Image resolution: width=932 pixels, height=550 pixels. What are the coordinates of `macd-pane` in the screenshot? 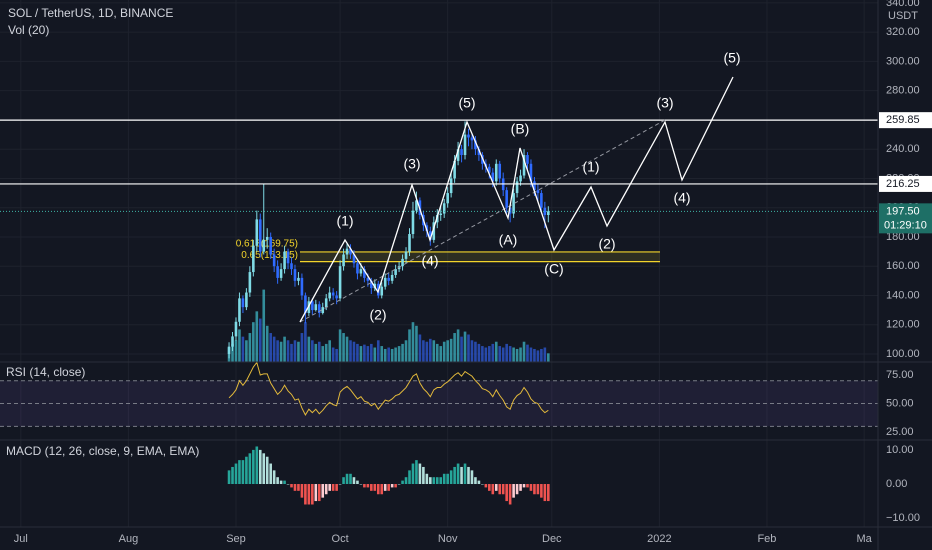 It's located at (442, 483).